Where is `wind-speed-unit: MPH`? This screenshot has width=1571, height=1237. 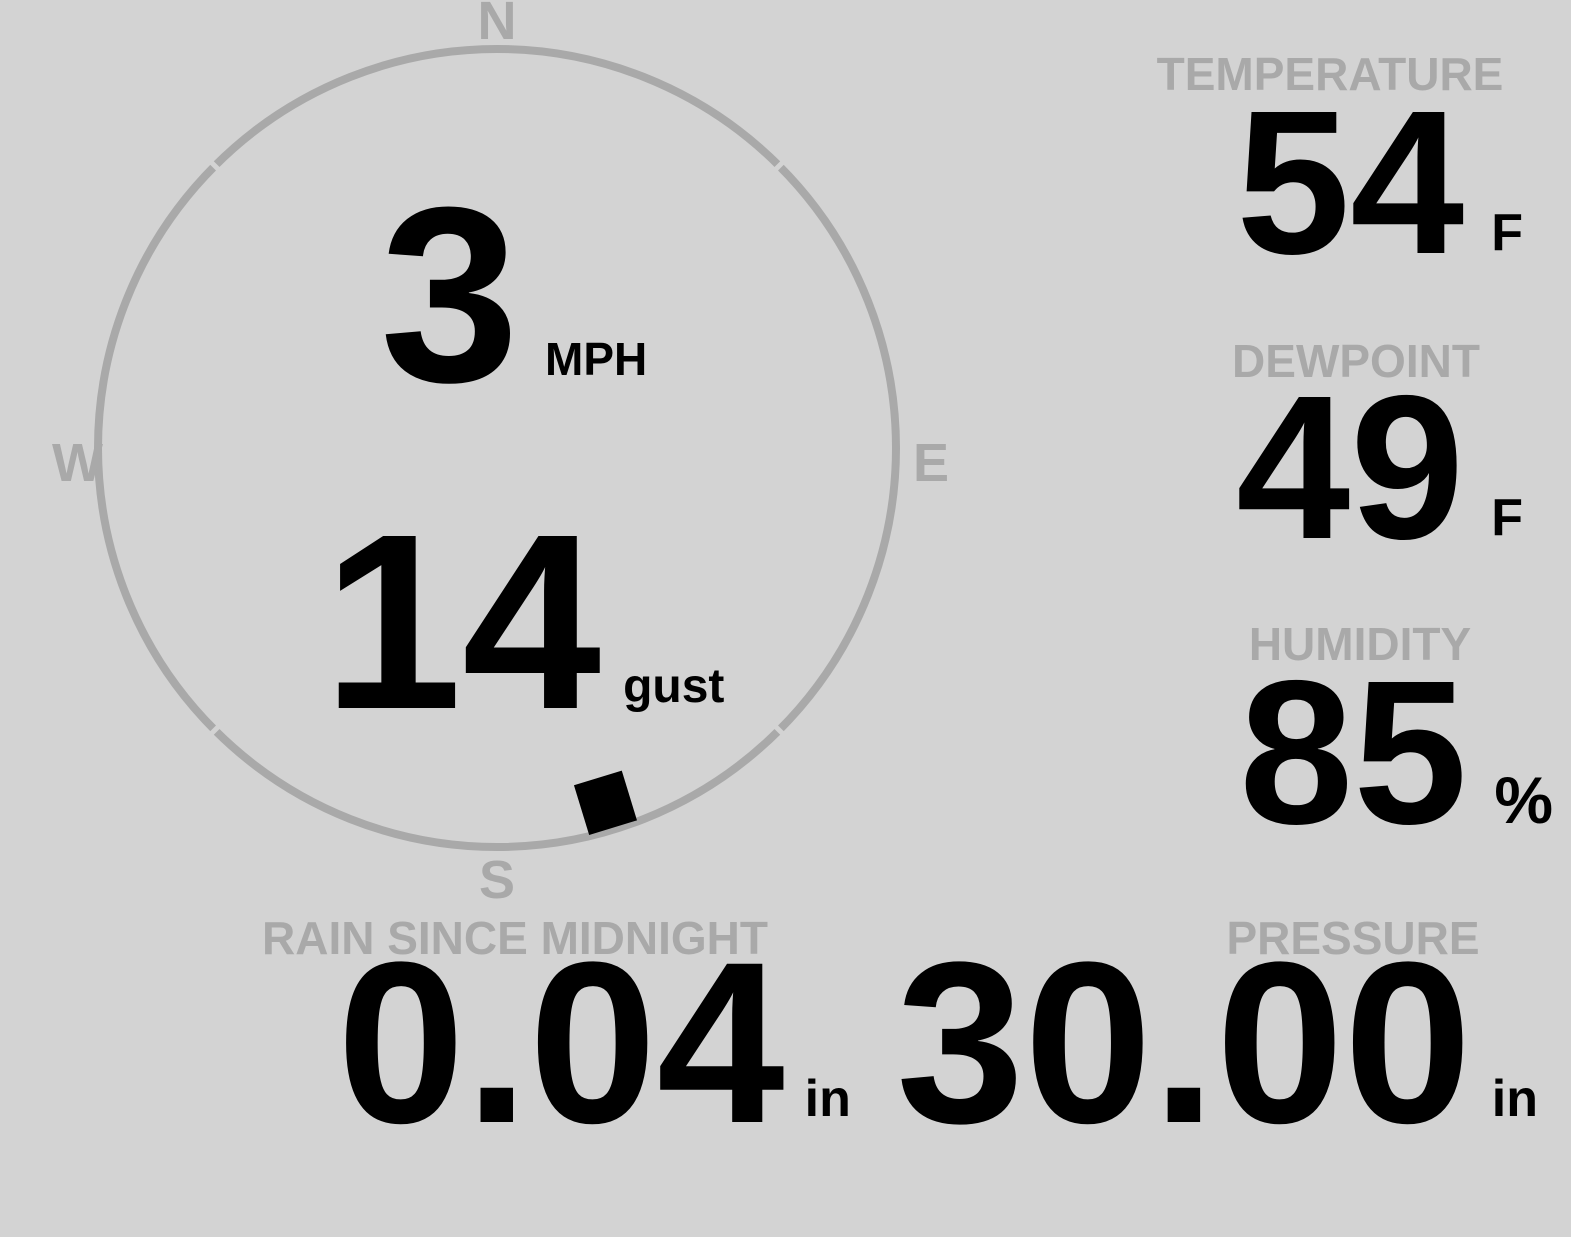
wind-speed-unit: MPH is located at coordinates (596, 359).